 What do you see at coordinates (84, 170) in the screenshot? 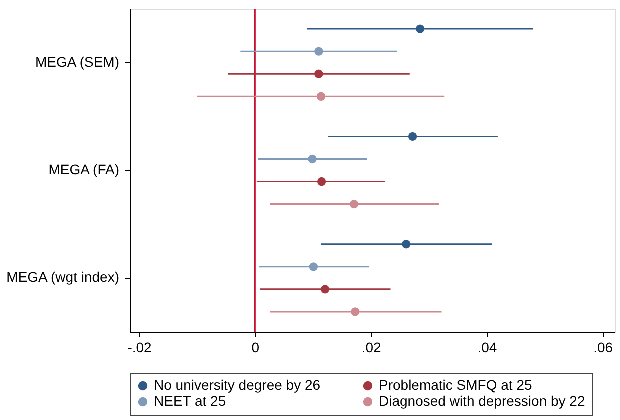
I see `y-tick-label: MEGA (FA)` at bounding box center [84, 170].